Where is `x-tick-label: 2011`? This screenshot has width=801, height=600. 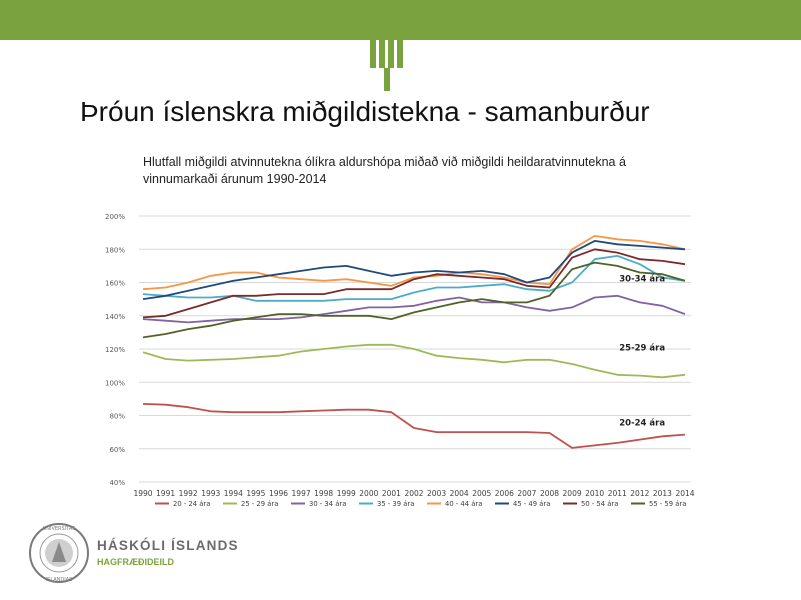
x-tick-label: 2011 is located at coordinates (617, 493).